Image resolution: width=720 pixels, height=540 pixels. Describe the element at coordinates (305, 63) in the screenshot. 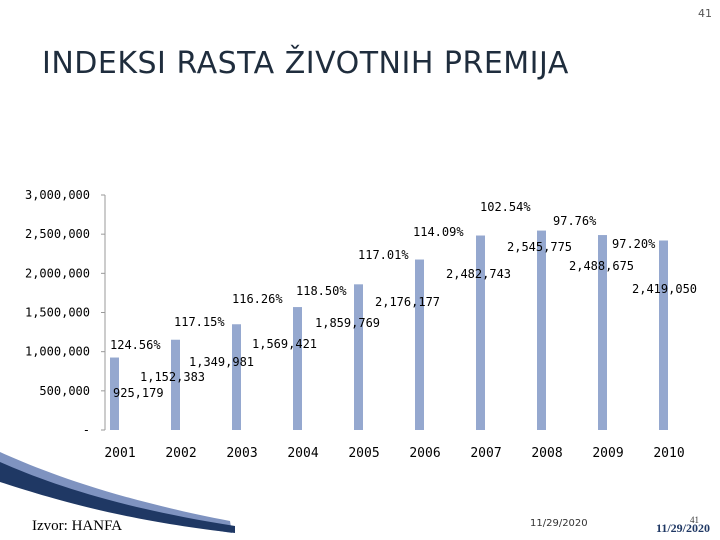

I see `page-title: INDEKSI RASTA ŽIVOTNIH PREMIJA` at that location.